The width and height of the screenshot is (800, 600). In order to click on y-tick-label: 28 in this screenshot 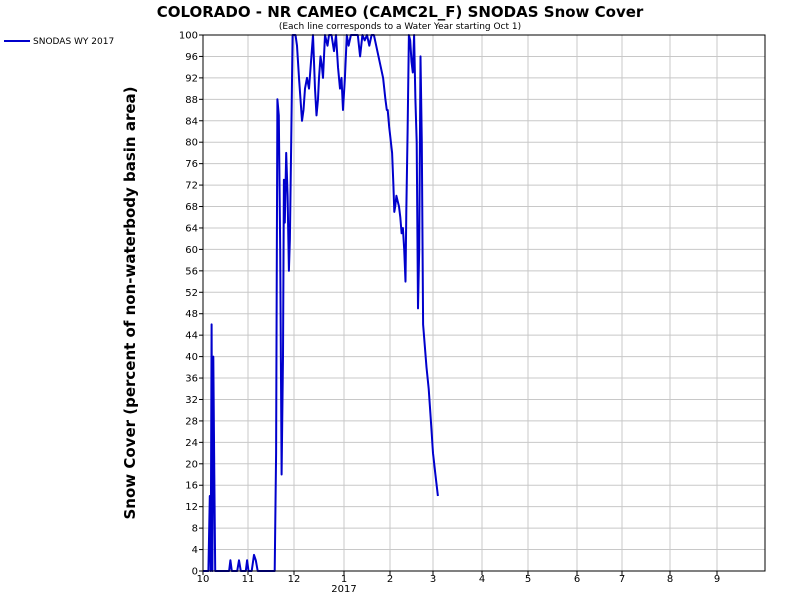, I will do `click(191, 421)`.